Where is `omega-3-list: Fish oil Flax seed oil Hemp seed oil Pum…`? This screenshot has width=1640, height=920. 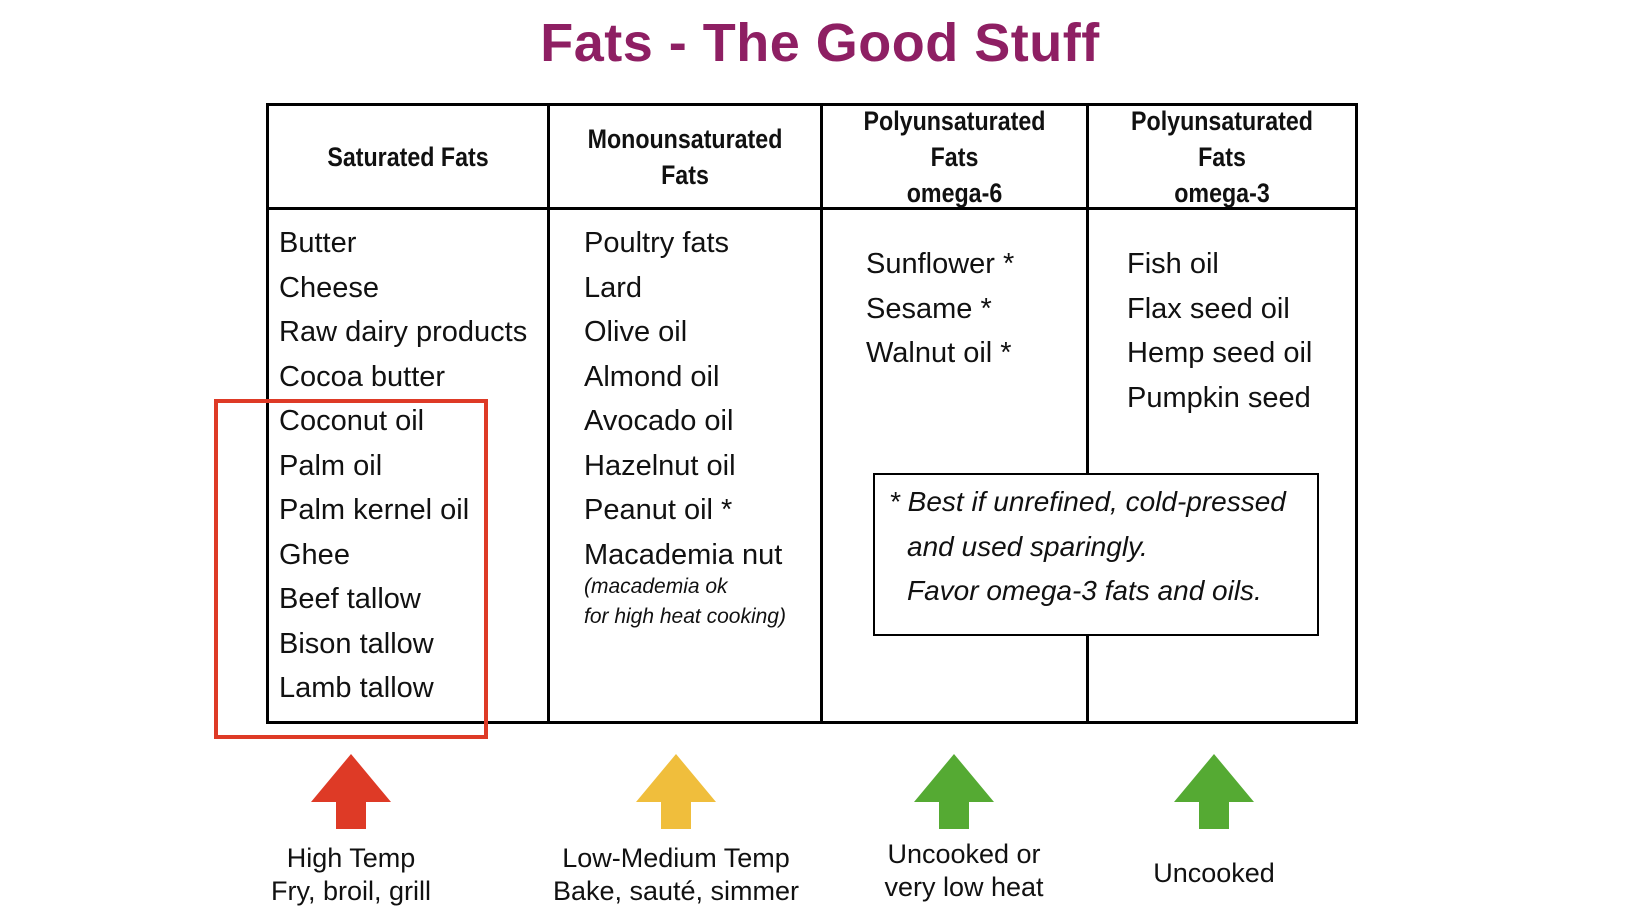 omega-3-list: Fish oil Flax seed oil Hemp seed oil Pum… is located at coordinates (1219, 331).